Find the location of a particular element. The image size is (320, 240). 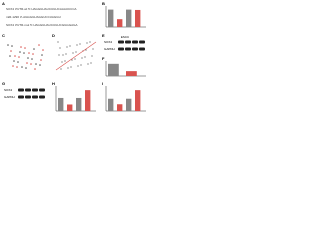

panel-letter: B is located at coordinates (103, 3).